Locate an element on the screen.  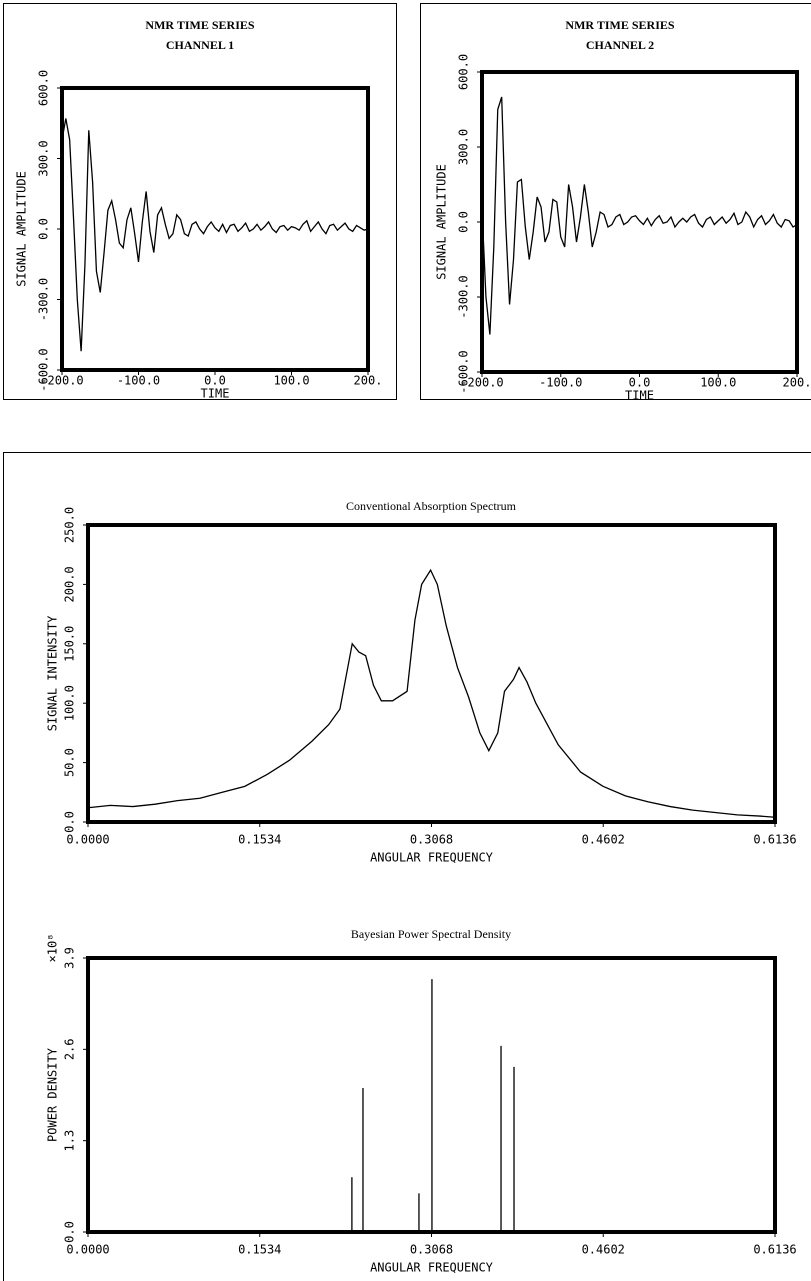
y-multiplier: ×10⁸ is located at coordinates (53, 948).